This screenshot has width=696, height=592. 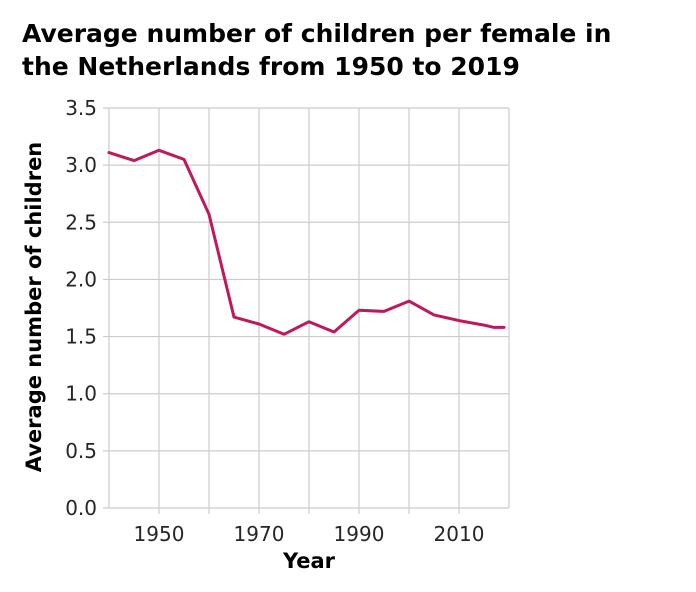 What do you see at coordinates (459, 534) in the screenshot?
I see `x-tick-label: 2010` at bounding box center [459, 534].